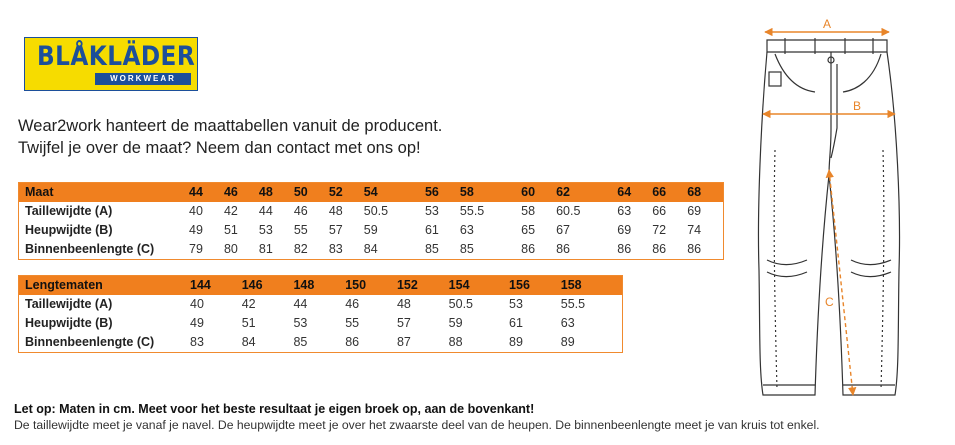 This screenshot has height=445, width=955. I want to click on header-size: 64, so click(635, 192).